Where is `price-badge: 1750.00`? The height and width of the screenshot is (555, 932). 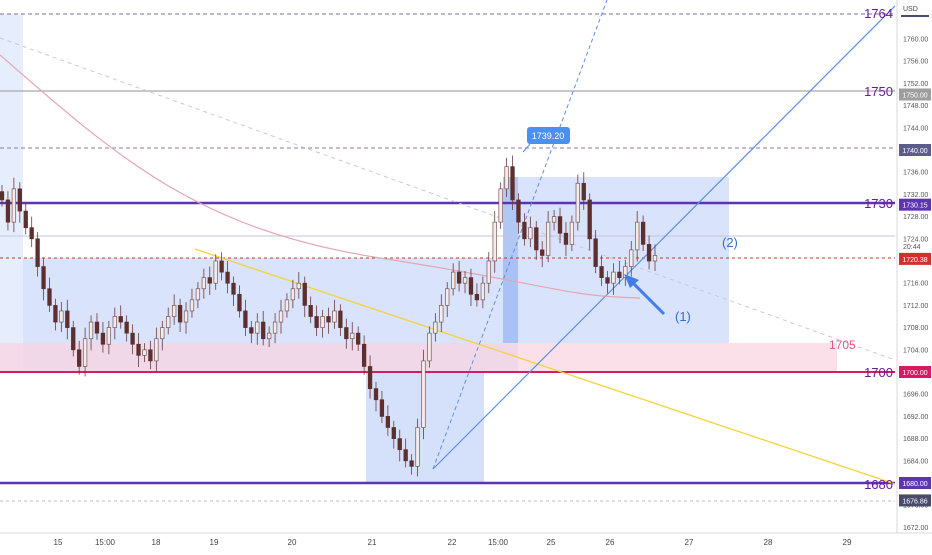 price-badge: 1750.00 is located at coordinates (915, 94).